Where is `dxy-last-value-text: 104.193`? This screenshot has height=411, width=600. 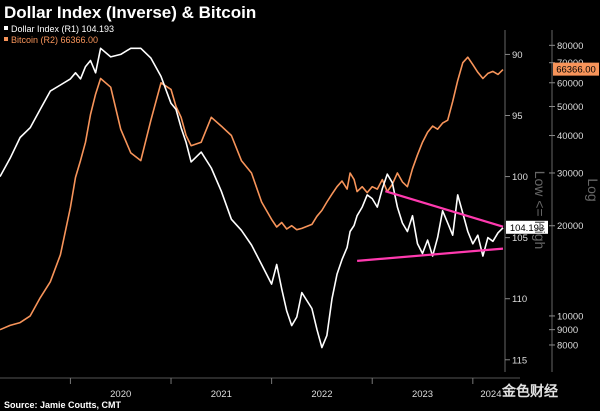 dxy-last-value-text: 104.193 is located at coordinates (527, 228).